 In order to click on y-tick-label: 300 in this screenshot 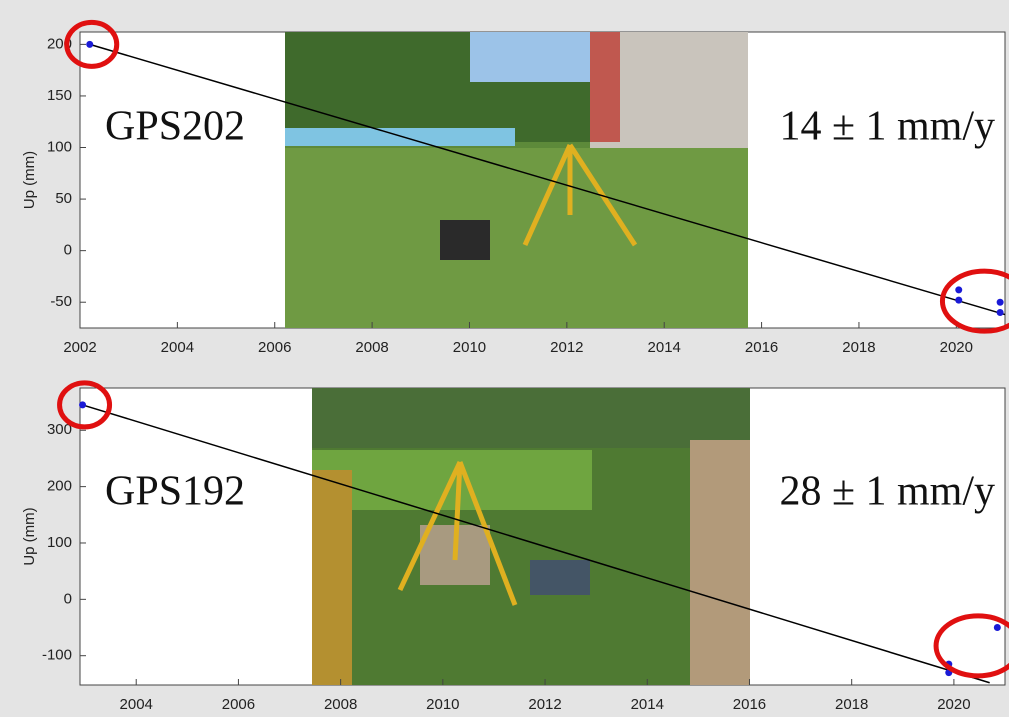, I will do `click(59, 429)`.